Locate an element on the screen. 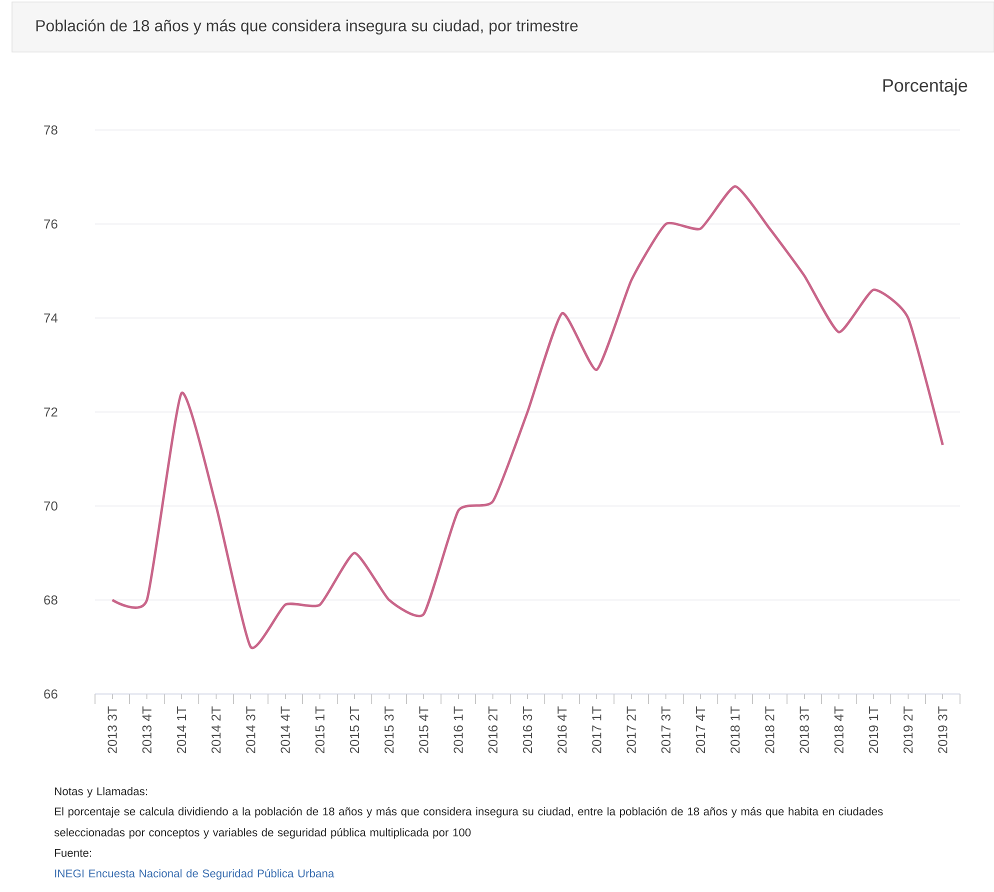  x-tick-label: 2016 2T is located at coordinates (493, 730).